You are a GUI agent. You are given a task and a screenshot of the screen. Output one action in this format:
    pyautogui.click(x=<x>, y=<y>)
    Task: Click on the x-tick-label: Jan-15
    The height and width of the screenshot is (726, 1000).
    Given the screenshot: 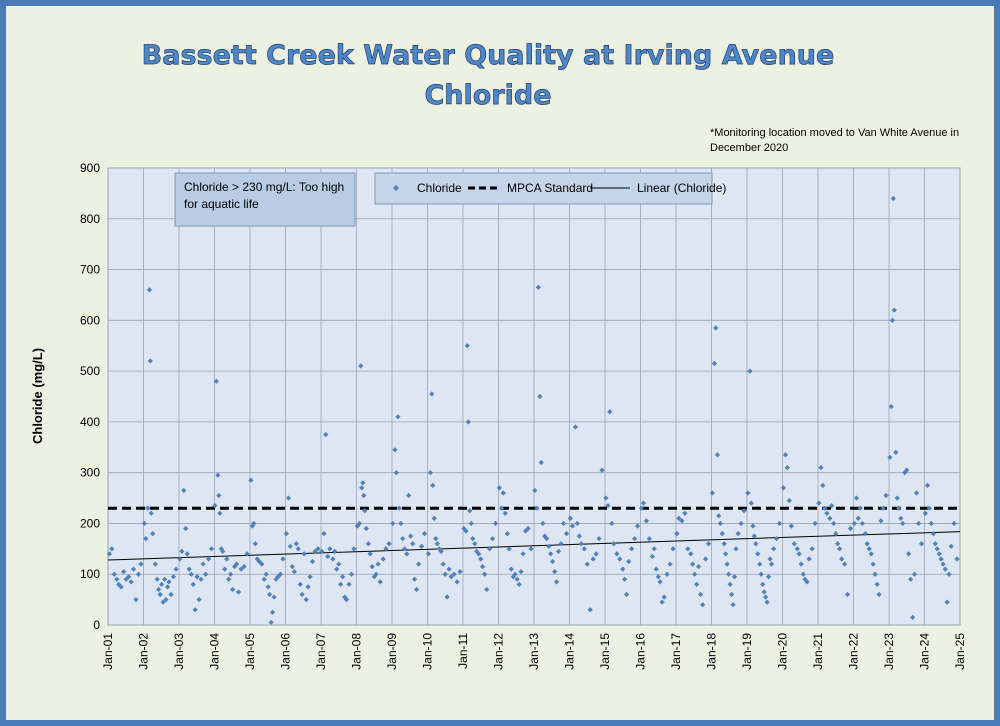 What is the action you would take?
    pyautogui.click(x=605, y=651)
    